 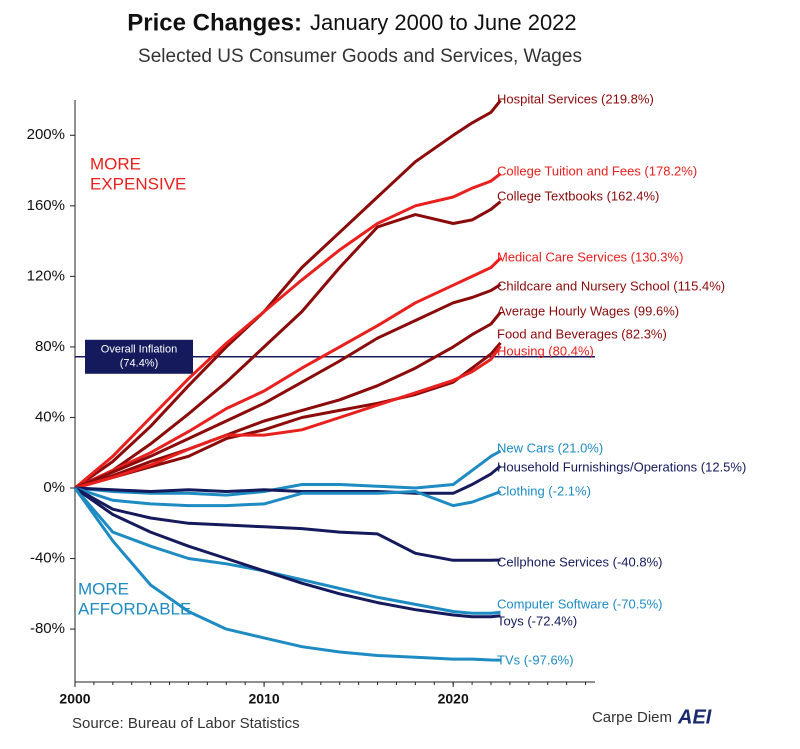 I want to click on reference-value: (74.4%), so click(x=139, y=364).